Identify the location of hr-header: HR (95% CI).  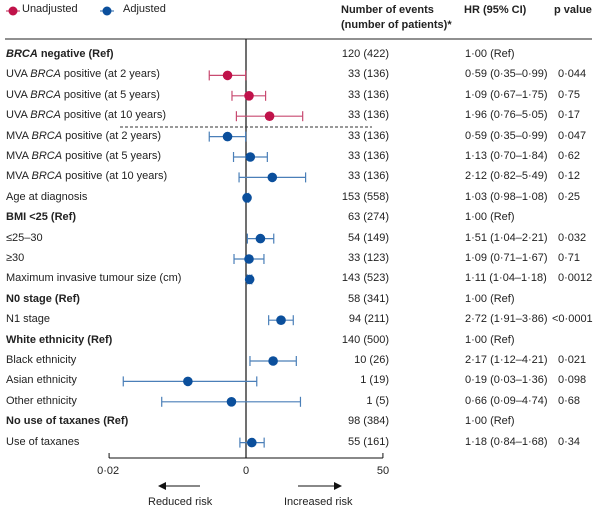
(495, 10).